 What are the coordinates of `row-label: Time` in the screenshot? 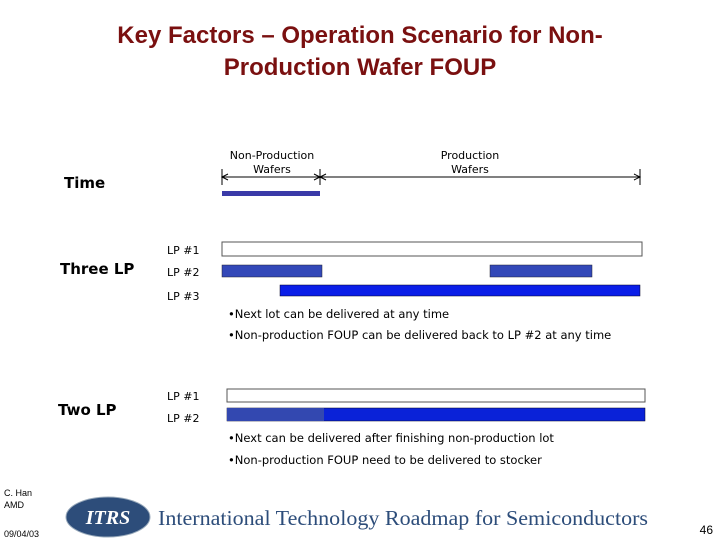 It's located at (84, 183).